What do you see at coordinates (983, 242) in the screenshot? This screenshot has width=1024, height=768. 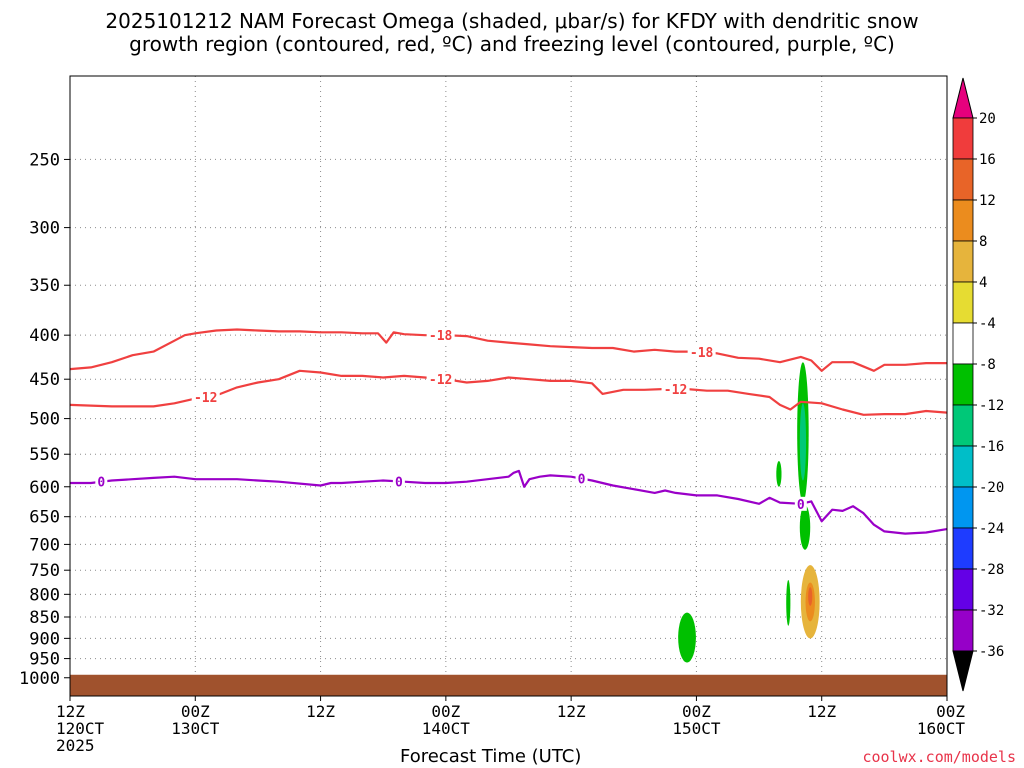 I see `colorbar-label: 8` at bounding box center [983, 242].